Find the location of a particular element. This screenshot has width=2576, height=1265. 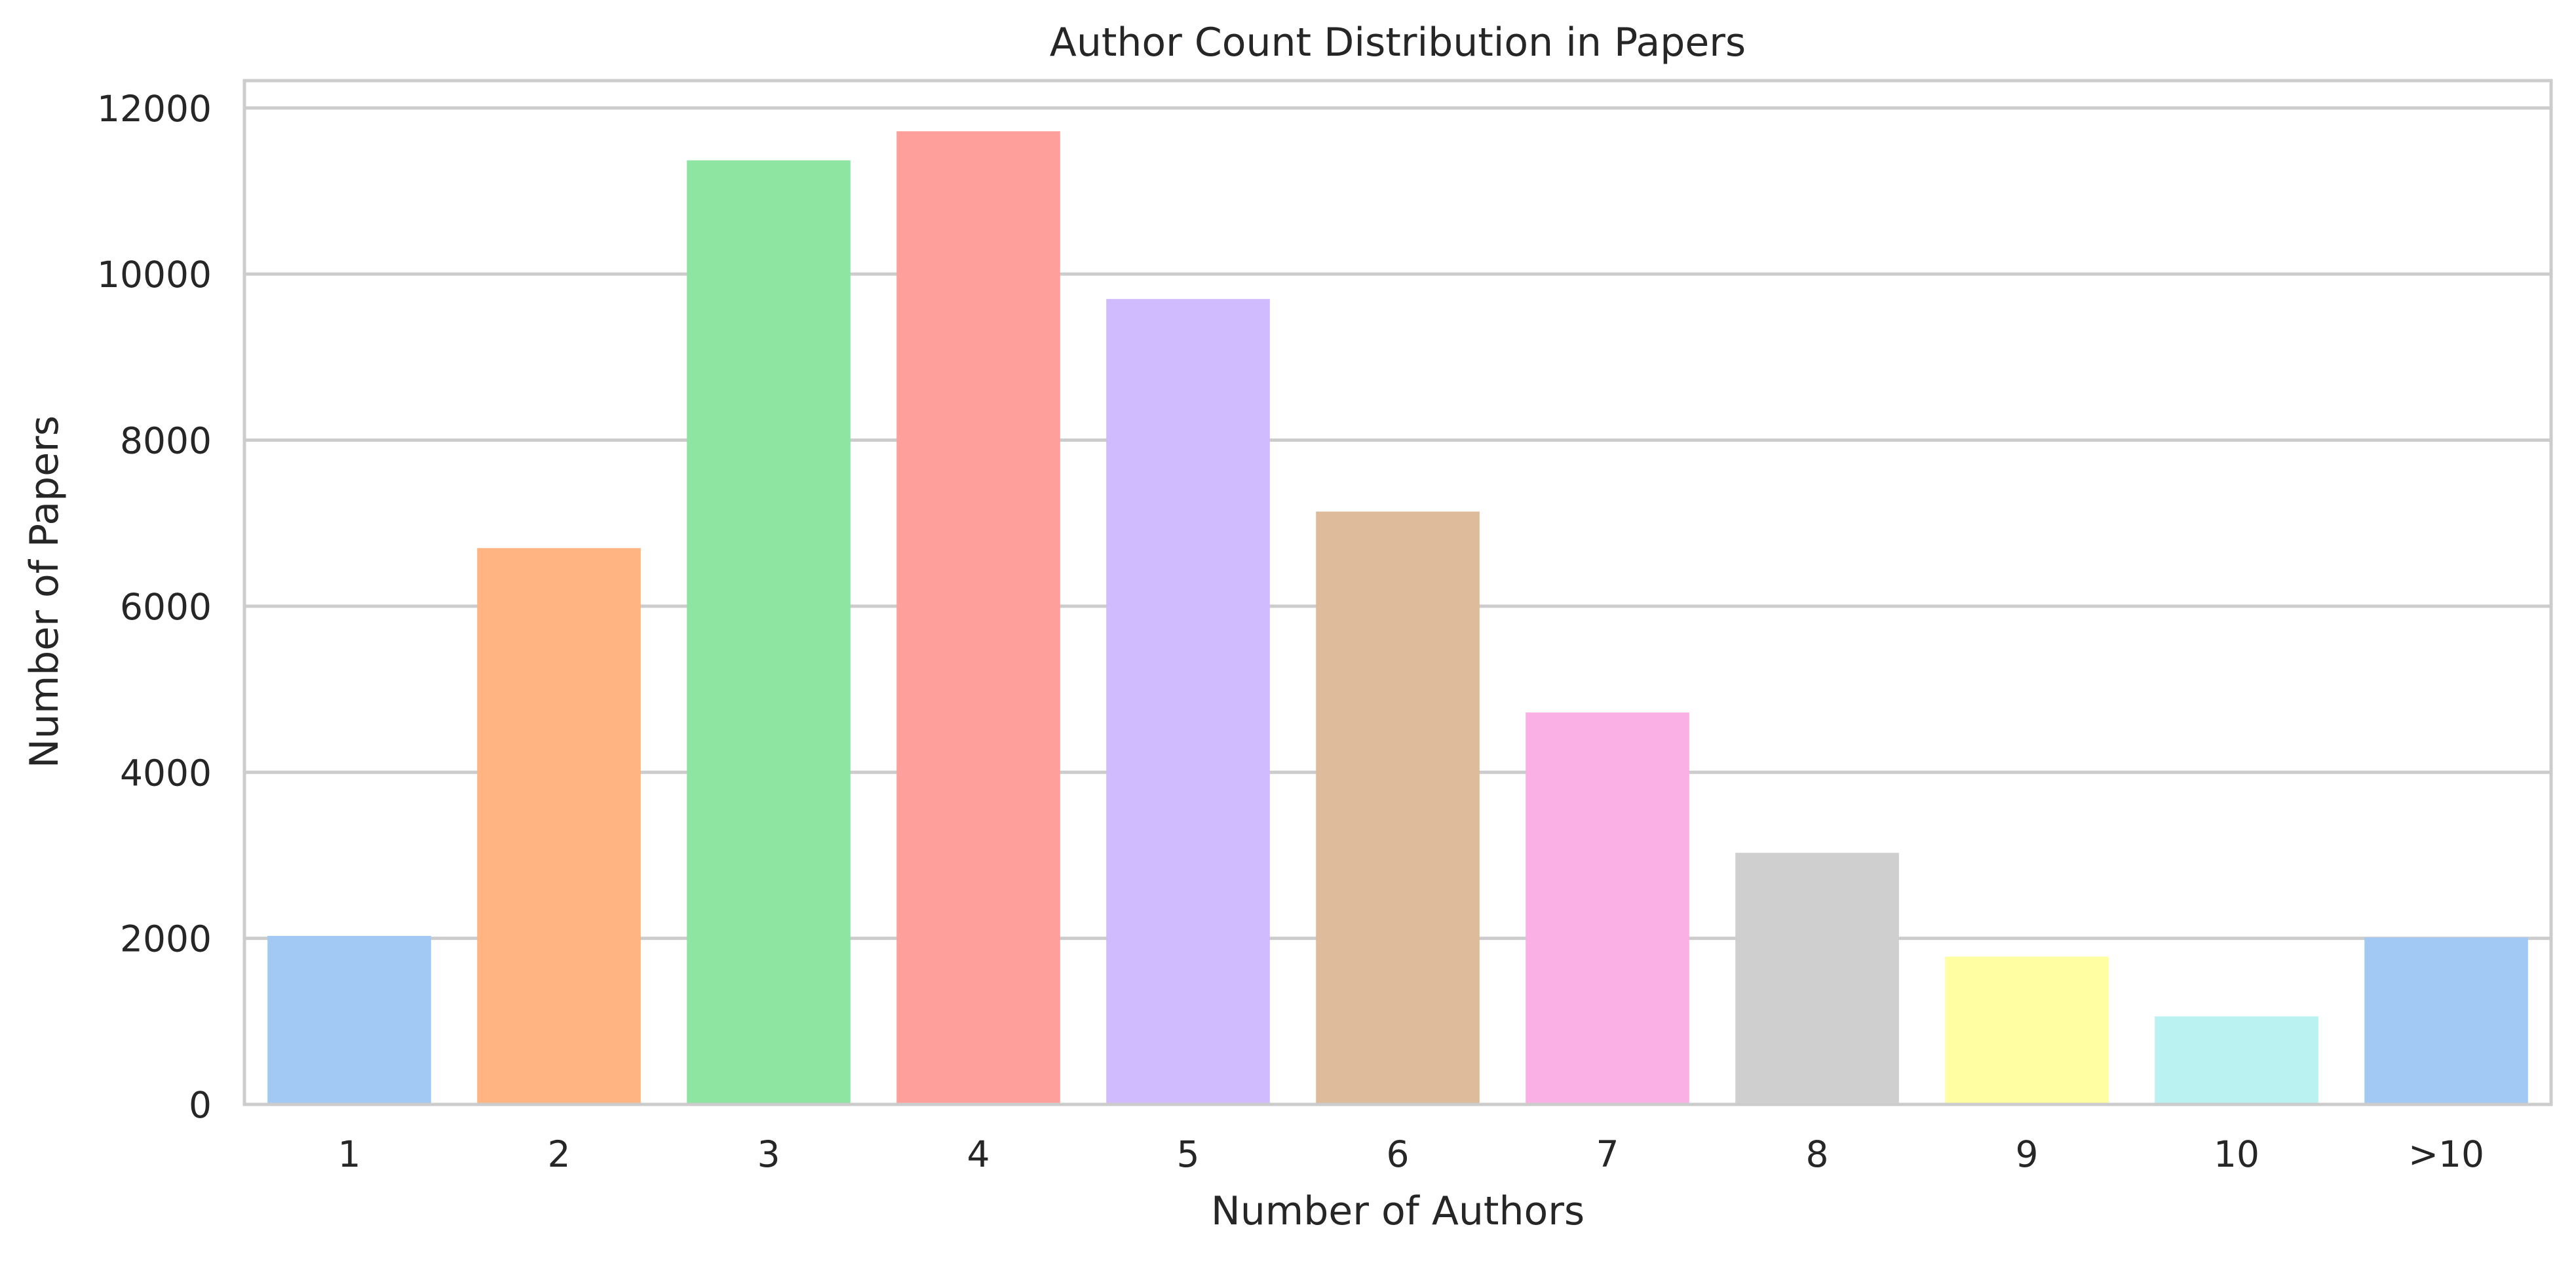

y-tick-label: 6000 is located at coordinates (166, 607).